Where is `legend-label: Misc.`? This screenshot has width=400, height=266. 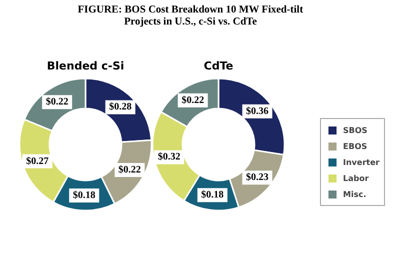 legend-label: Misc. is located at coordinates (354, 194).